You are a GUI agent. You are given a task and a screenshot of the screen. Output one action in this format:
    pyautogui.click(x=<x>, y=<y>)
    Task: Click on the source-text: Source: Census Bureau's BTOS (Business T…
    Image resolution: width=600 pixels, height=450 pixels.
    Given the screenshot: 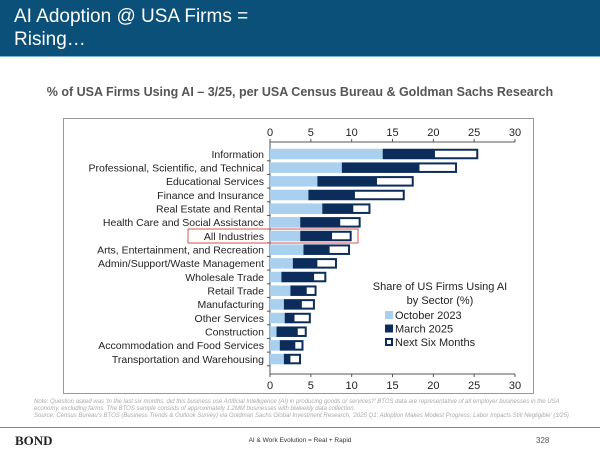 What is the action you would take?
    pyautogui.click(x=301, y=416)
    